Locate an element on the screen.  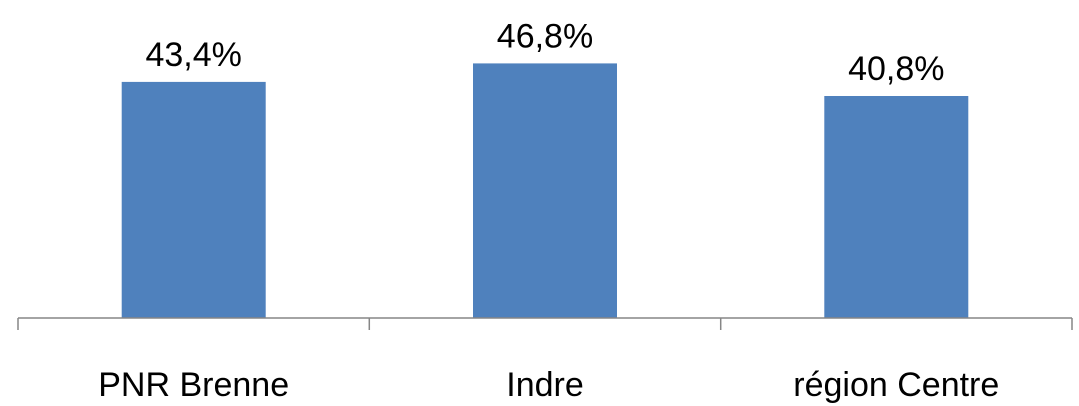
x-tick-labels-group: PNR Brenne Indre région Centre is located at coordinates (548, 385).